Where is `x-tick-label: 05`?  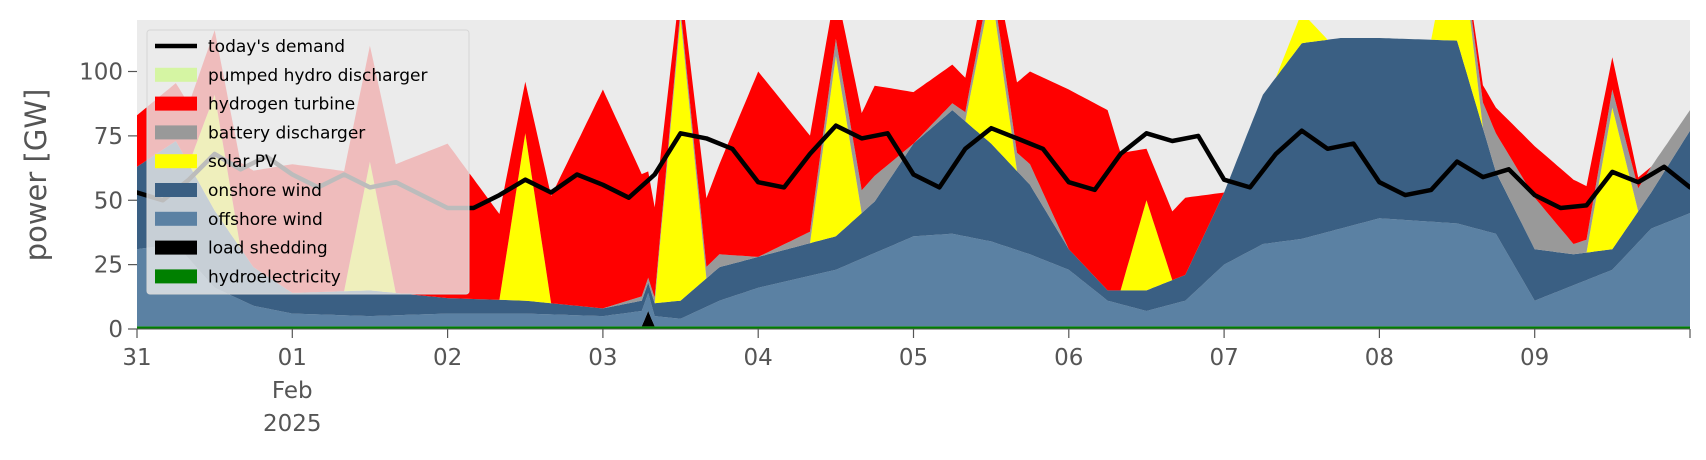 x-tick-label: 05 is located at coordinates (913, 358).